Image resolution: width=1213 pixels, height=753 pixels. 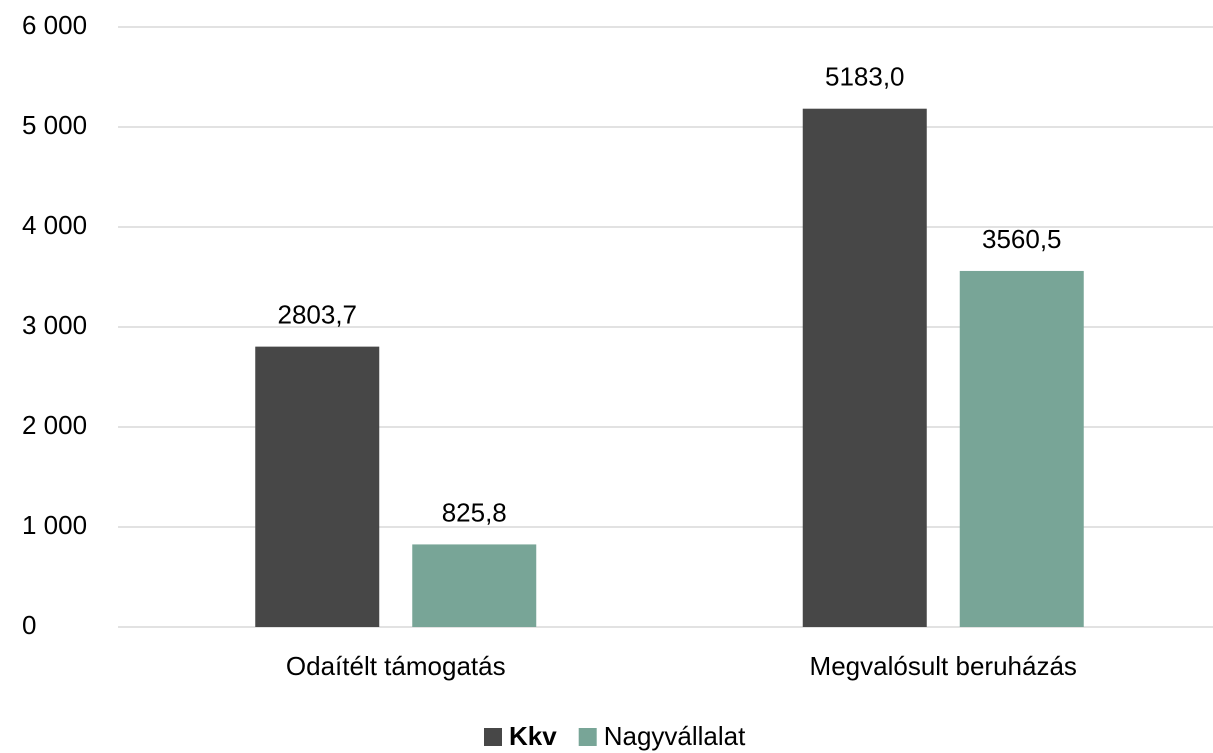 What do you see at coordinates (474, 512) in the screenshot?
I see `data-label: 825,8` at bounding box center [474, 512].